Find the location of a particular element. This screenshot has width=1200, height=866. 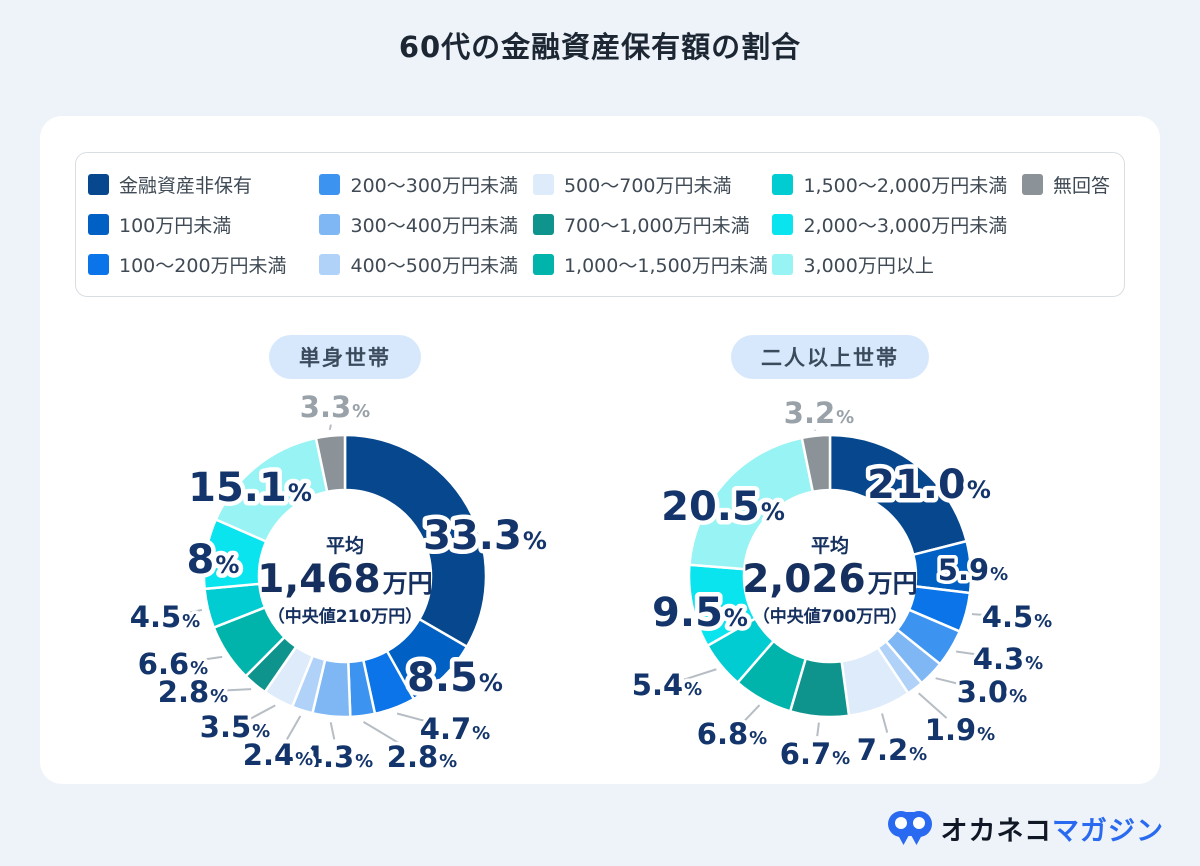

legend-column: 500〜700万円未満 700〜1,000万円未満 1,000〜1,500万円未満 is located at coordinates (651, 224).